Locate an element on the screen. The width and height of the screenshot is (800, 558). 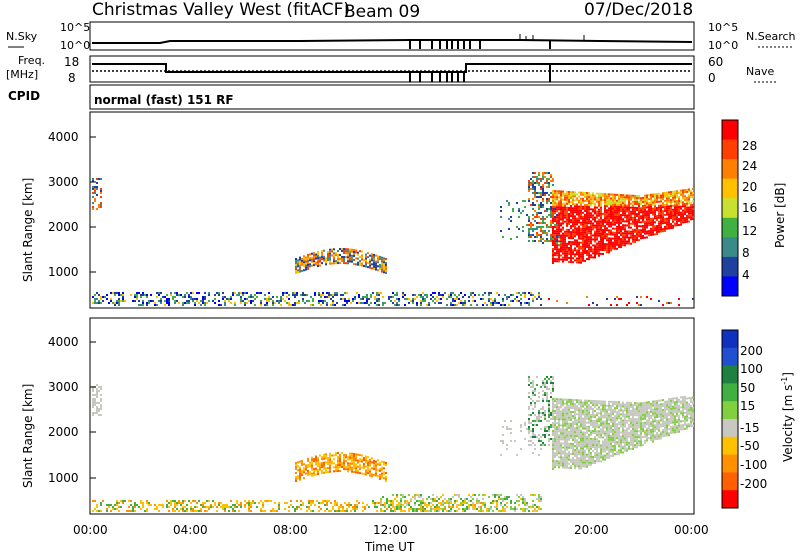
power-colorbar-band is located at coordinates (730, 267).